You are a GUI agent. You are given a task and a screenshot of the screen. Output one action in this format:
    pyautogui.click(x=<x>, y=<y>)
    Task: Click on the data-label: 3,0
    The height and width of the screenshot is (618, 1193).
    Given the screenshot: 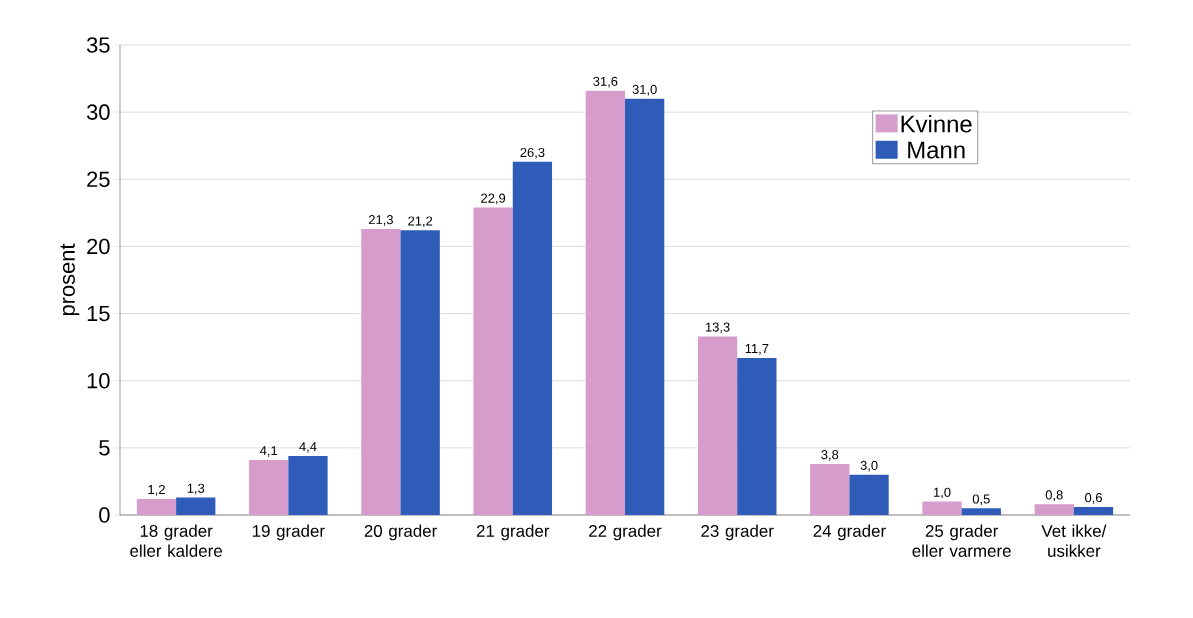 What is the action you would take?
    pyautogui.click(x=869, y=466)
    